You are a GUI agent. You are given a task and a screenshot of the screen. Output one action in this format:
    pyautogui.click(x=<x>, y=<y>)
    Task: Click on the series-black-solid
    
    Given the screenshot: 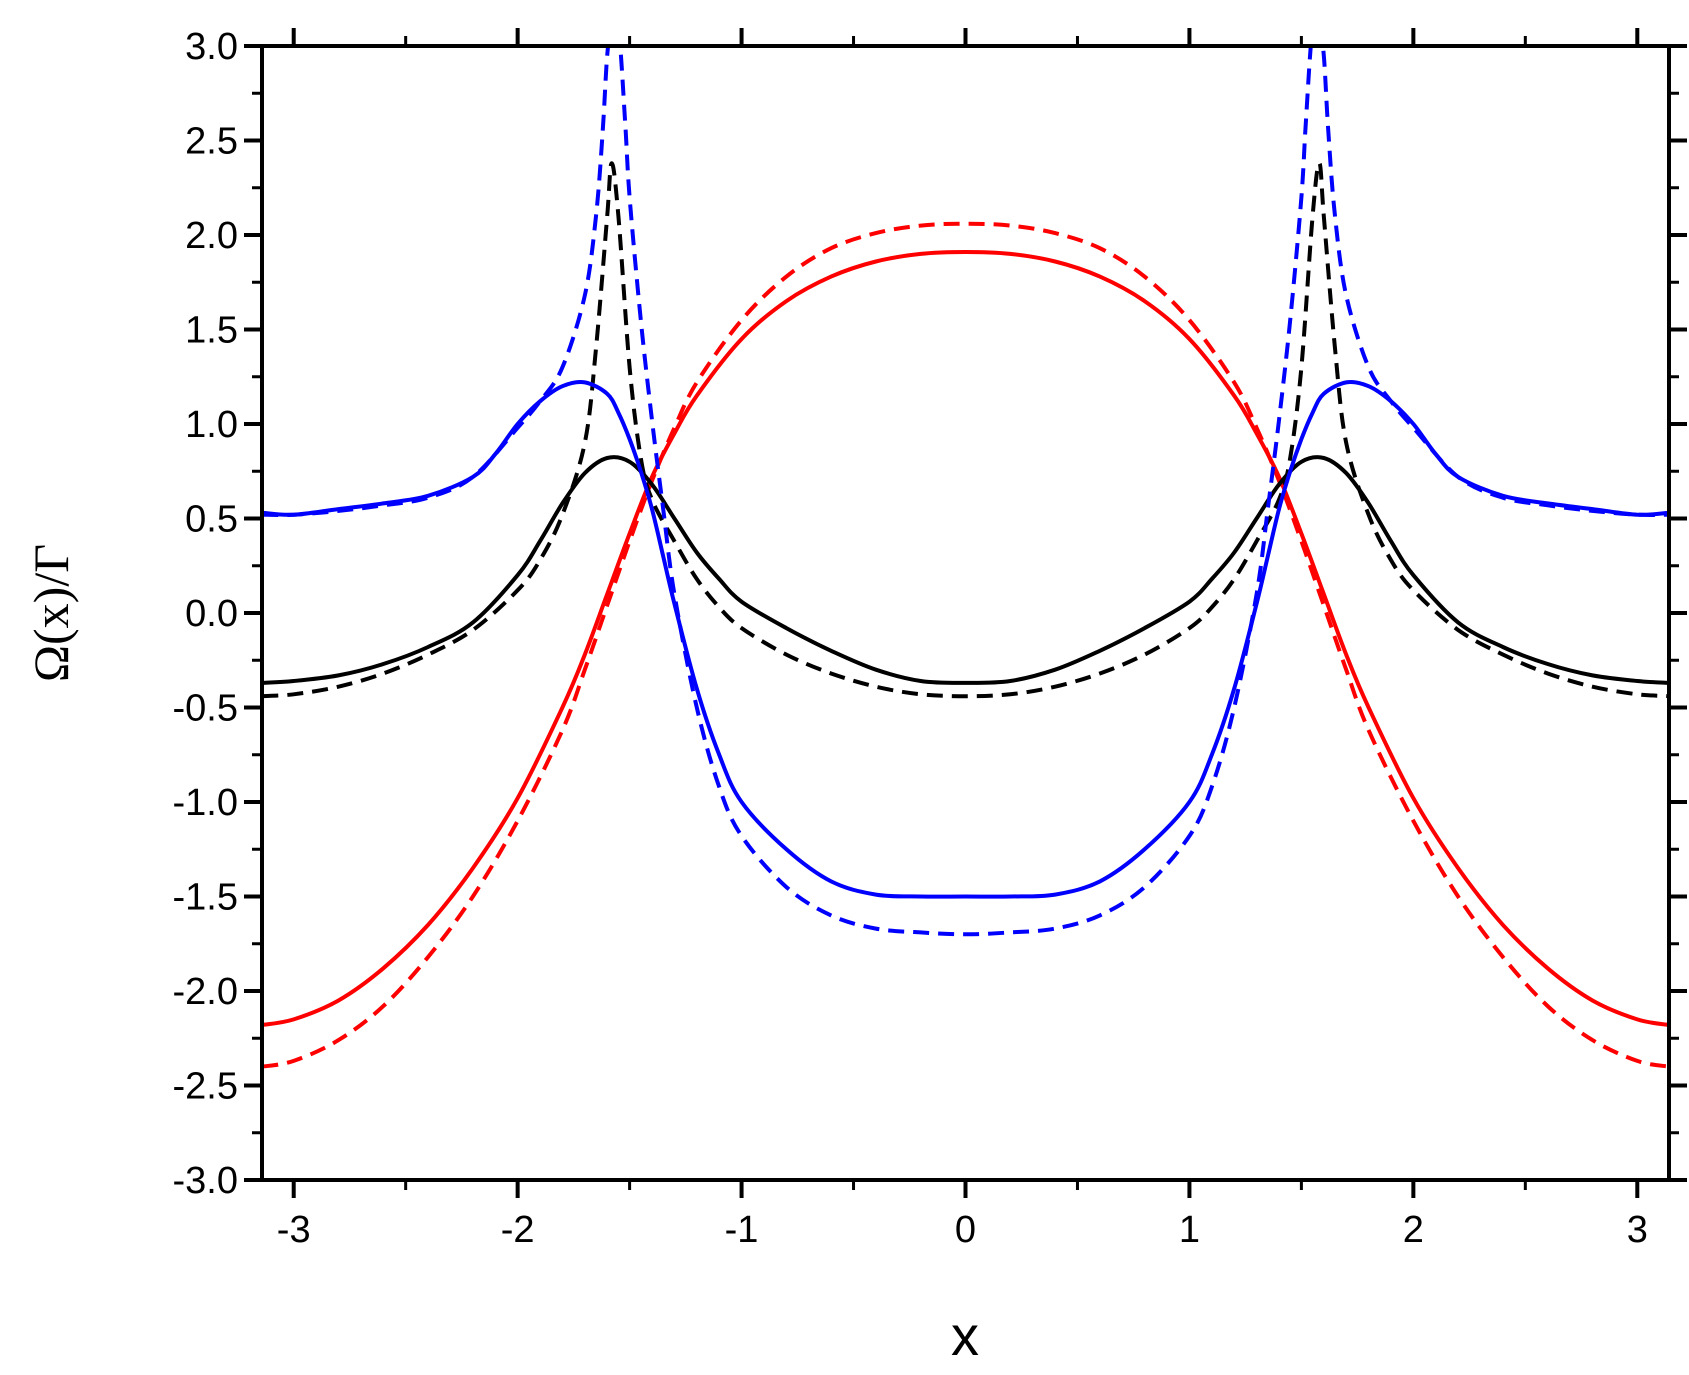 What is the action you would take?
    pyautogui.click(x=965, y=570)
    